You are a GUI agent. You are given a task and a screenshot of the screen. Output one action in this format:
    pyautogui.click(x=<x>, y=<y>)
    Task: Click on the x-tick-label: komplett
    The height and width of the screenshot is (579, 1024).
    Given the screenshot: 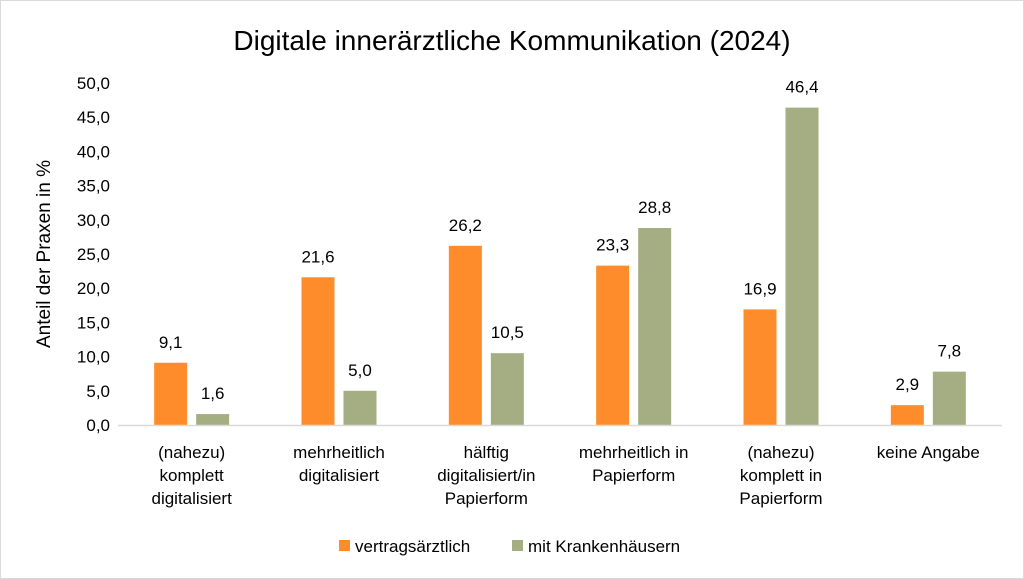 What is the action you would take?
    pyautogui.click(x=192, y=475)
    